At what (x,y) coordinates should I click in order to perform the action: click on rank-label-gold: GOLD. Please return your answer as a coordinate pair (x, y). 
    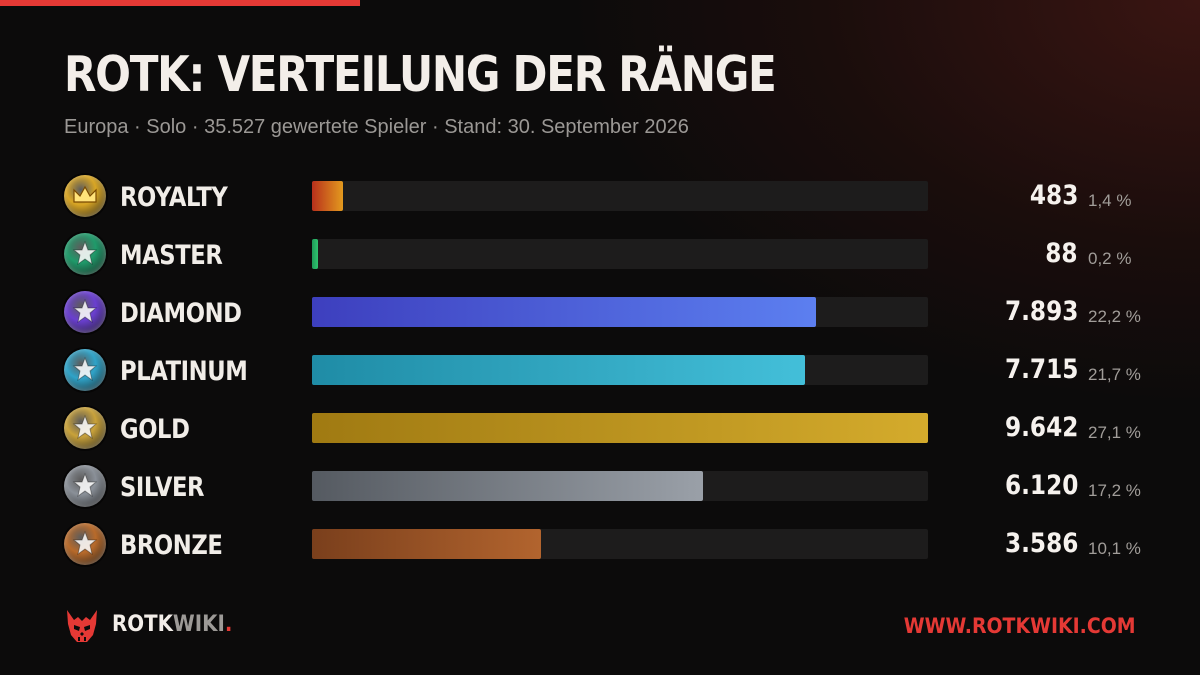
    Looking at the image, I should click on (155, 429).